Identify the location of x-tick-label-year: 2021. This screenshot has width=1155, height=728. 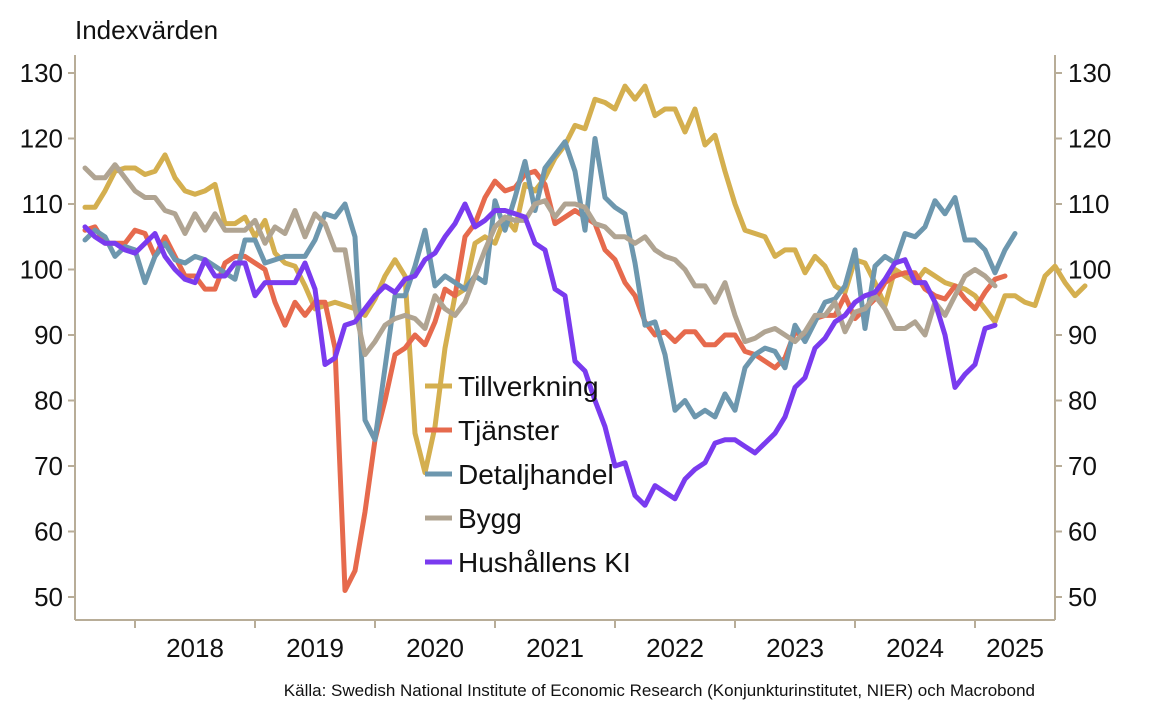
(555, 648).